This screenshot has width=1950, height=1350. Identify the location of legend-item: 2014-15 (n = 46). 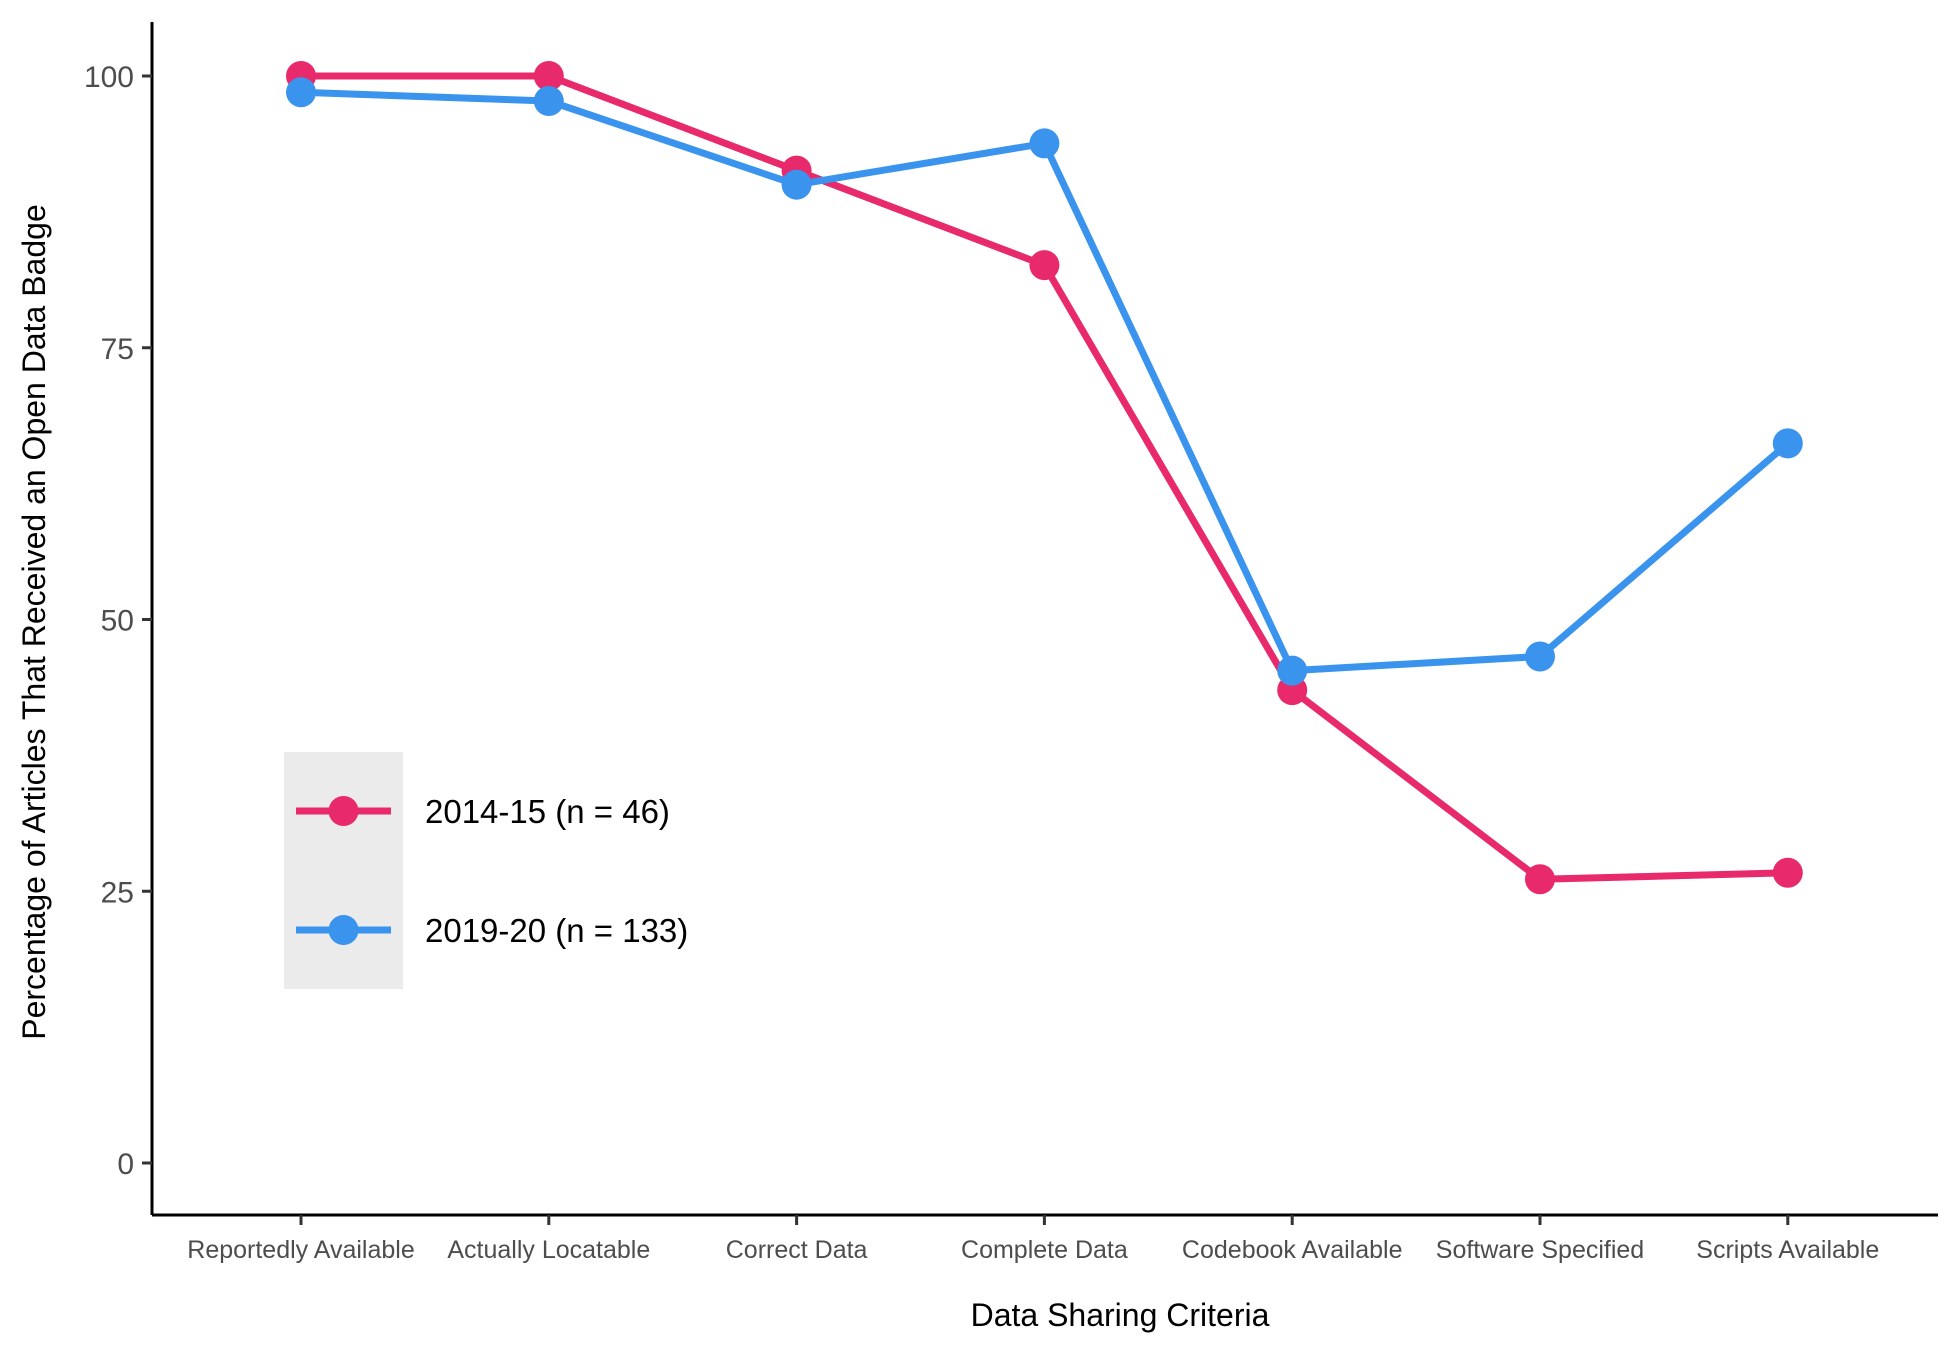
(483, 811).